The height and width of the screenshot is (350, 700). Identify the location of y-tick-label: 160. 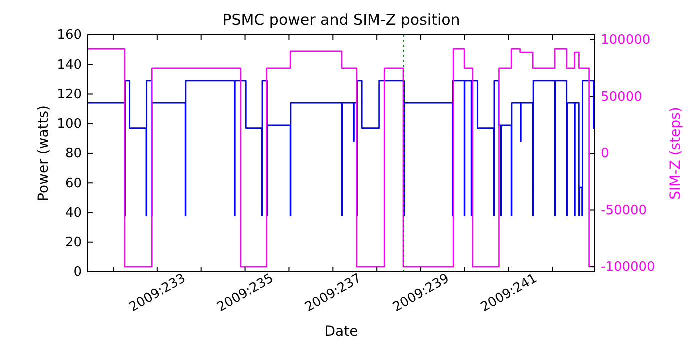
(69, 36).